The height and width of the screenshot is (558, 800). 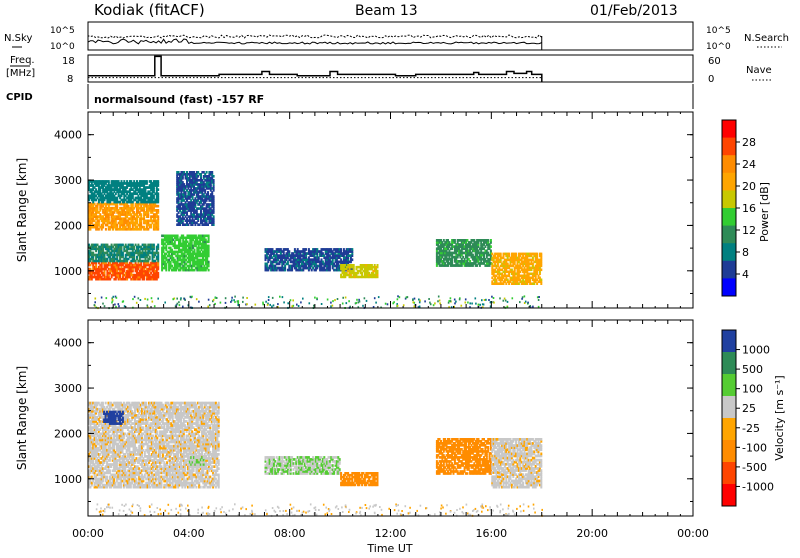 What do you see at coordinates (68, 271) in the screenshot?
I see `y-tick-label: 1000` at bounding box center [68, 271].